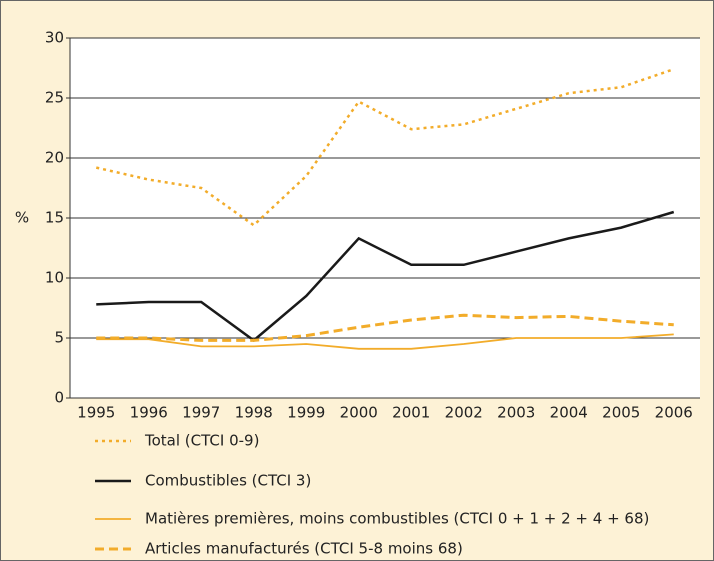 Image resolution: width=714 pixels, height=561 pixels. Describe the element at coordinates (22, 218) in the screenshot. I see `y-axis-label: %` at that location.